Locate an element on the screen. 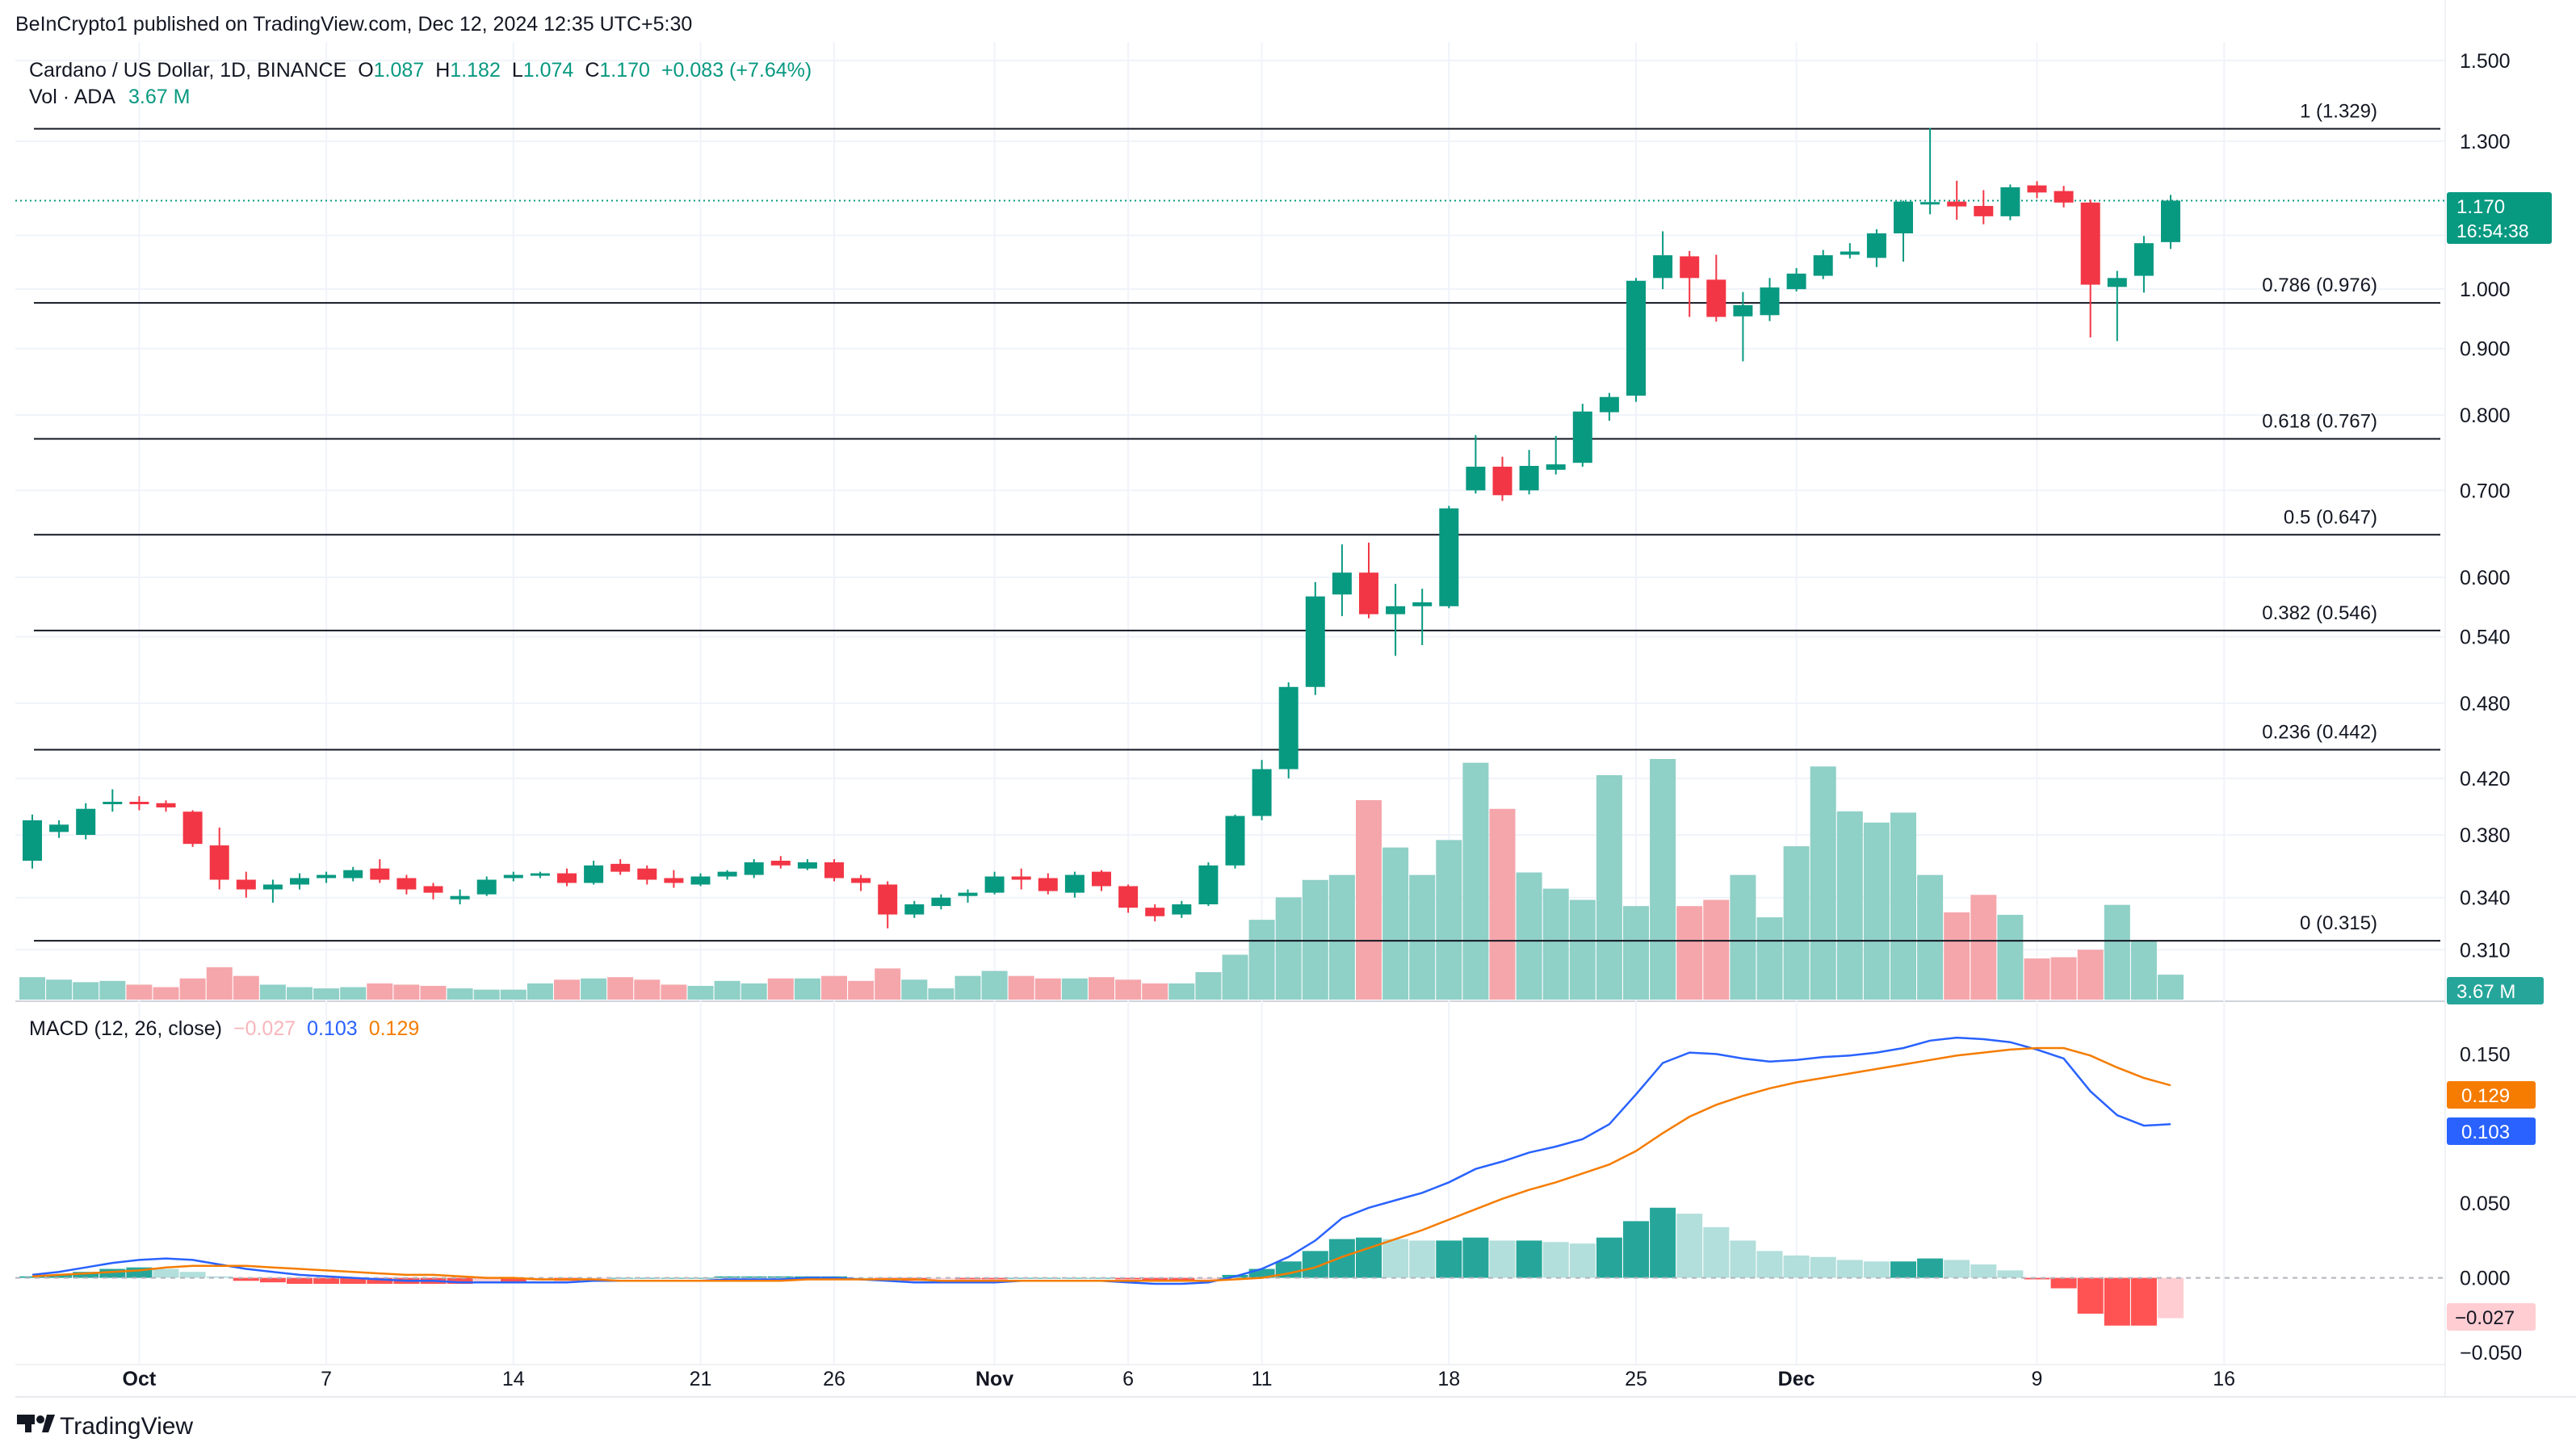 The width and height of the screenshot is (2576, 1455). macd-axis: 0.150 0.050 0.000 −0.050 is located at coordinates (2491, 1204).